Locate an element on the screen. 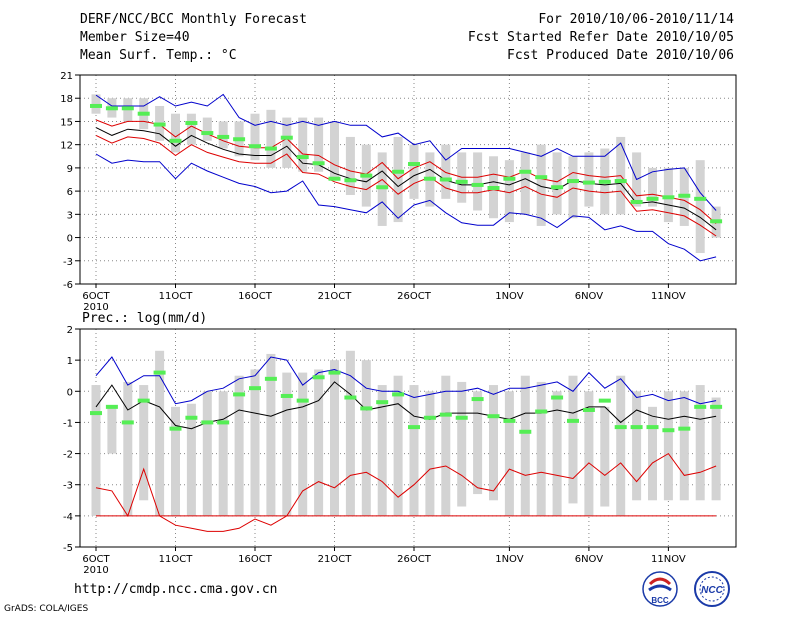 This screenshot has height=618, width=800. series-line-max-envelope is located at coordinates (406, 152).